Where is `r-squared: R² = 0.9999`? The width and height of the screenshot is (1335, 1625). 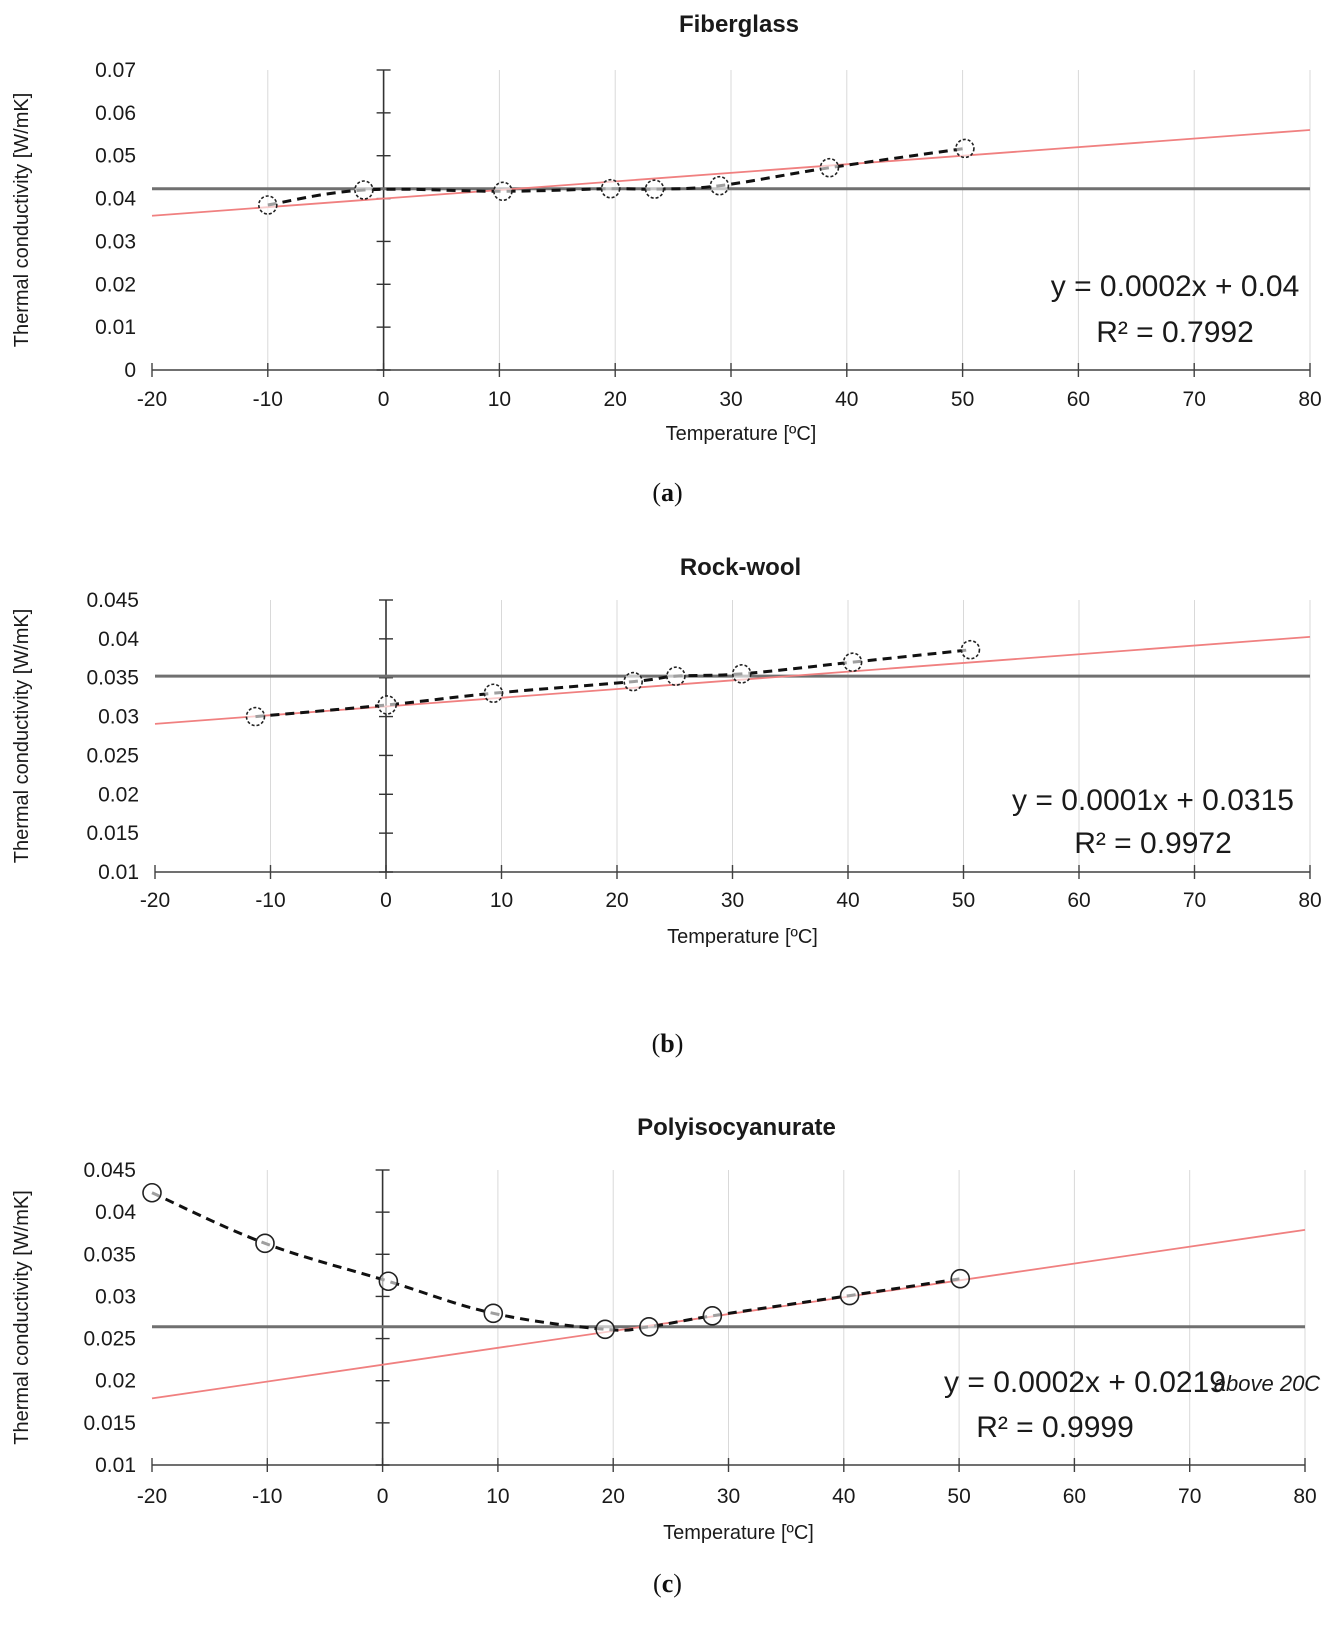
r-squared: R² = 0.9999 is located at coordinates (1055, 1427).